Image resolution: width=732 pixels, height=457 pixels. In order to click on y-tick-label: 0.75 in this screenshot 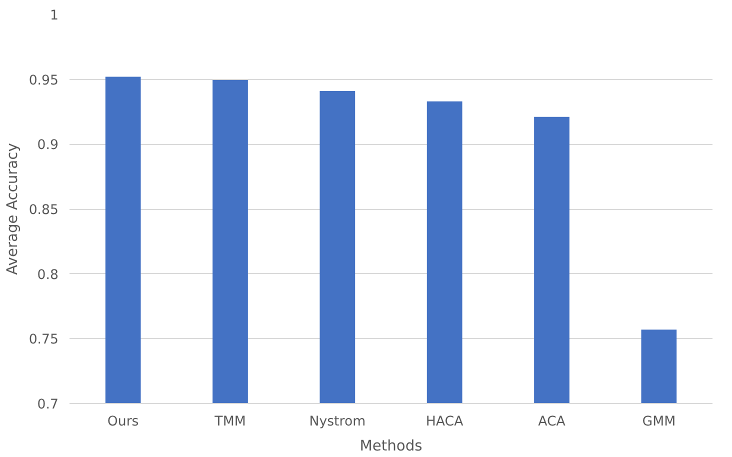, I will do `click(43, 340)`.